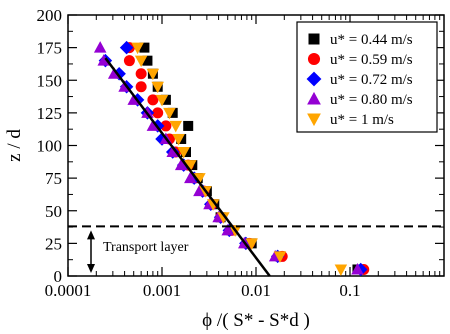 The width and height of the screenshot is (450, 334). I want to click on x-tick-label: 0.001, so click(162, 290).